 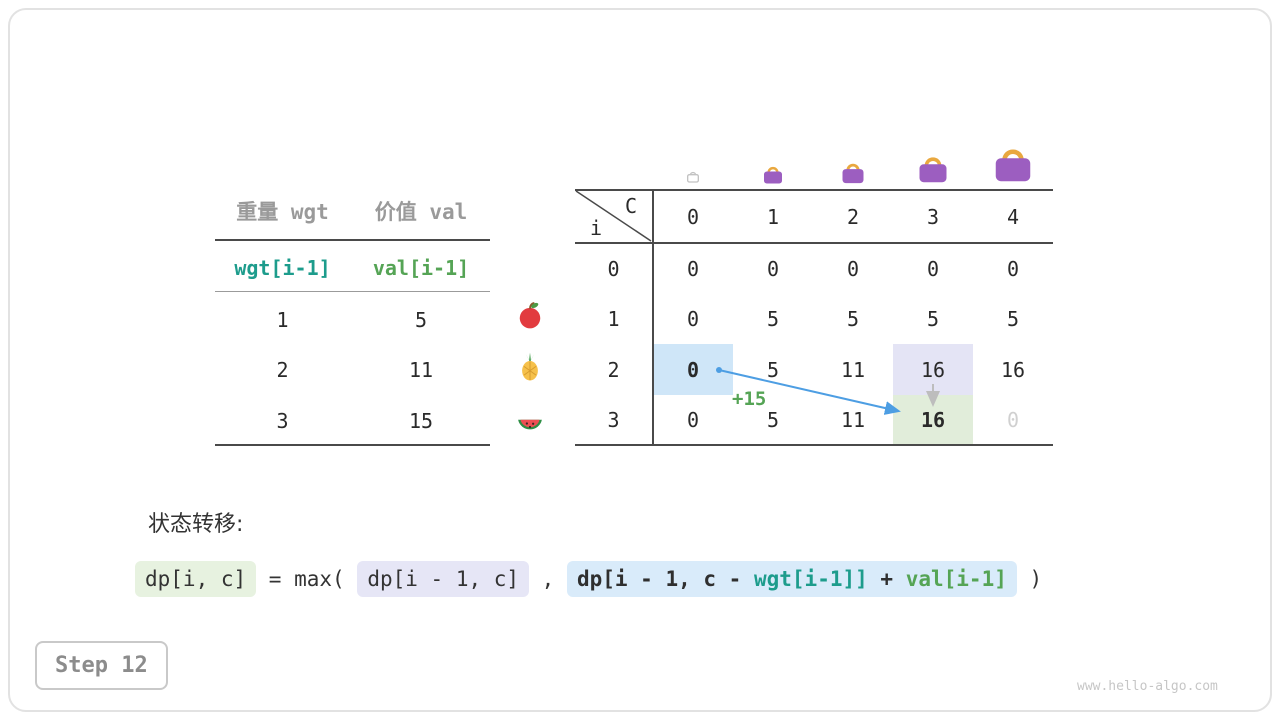 What do you see at coordinates (282, 370) in the screenshot?
I see `item-2-weight: 2` at bounding box center [282, 370].